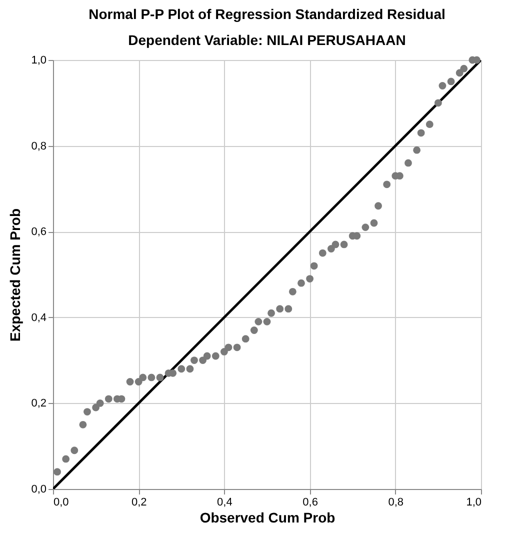 This screenshot has width=507, height=553. Describe the element at coordinates (310, 502) in the screenshot. I see `x-tick-label: 0,6` at that location.